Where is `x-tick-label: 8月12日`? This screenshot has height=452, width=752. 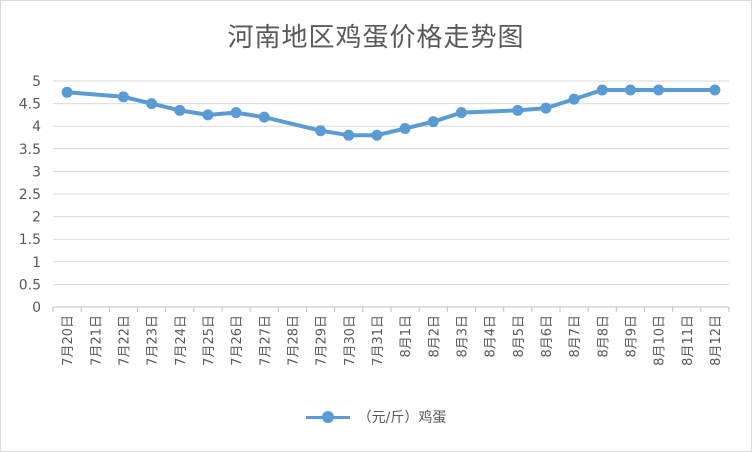 x-tick-label: 8月12日 is located at coordinates (716, 340).